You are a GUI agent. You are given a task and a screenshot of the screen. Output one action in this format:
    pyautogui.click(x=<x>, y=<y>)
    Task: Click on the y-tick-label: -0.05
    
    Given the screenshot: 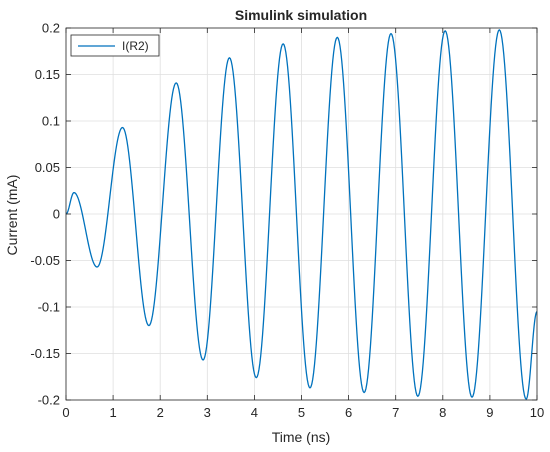 What is the action you would take?
    pyautogui.click(x=45, y=260)
    